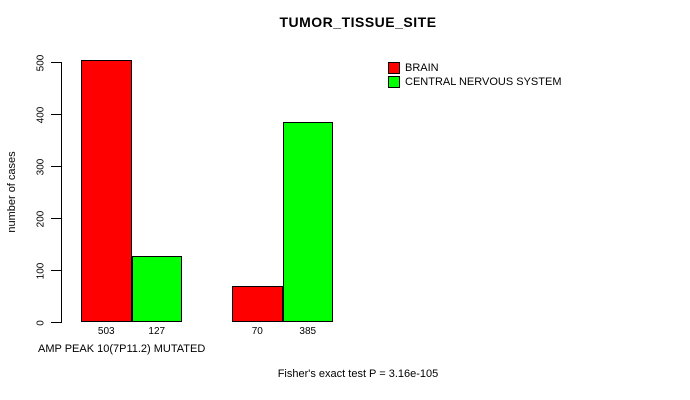 This screenshot has width=690, height=400. I want to click on legend-label: BRAIN, so click(422, 68).